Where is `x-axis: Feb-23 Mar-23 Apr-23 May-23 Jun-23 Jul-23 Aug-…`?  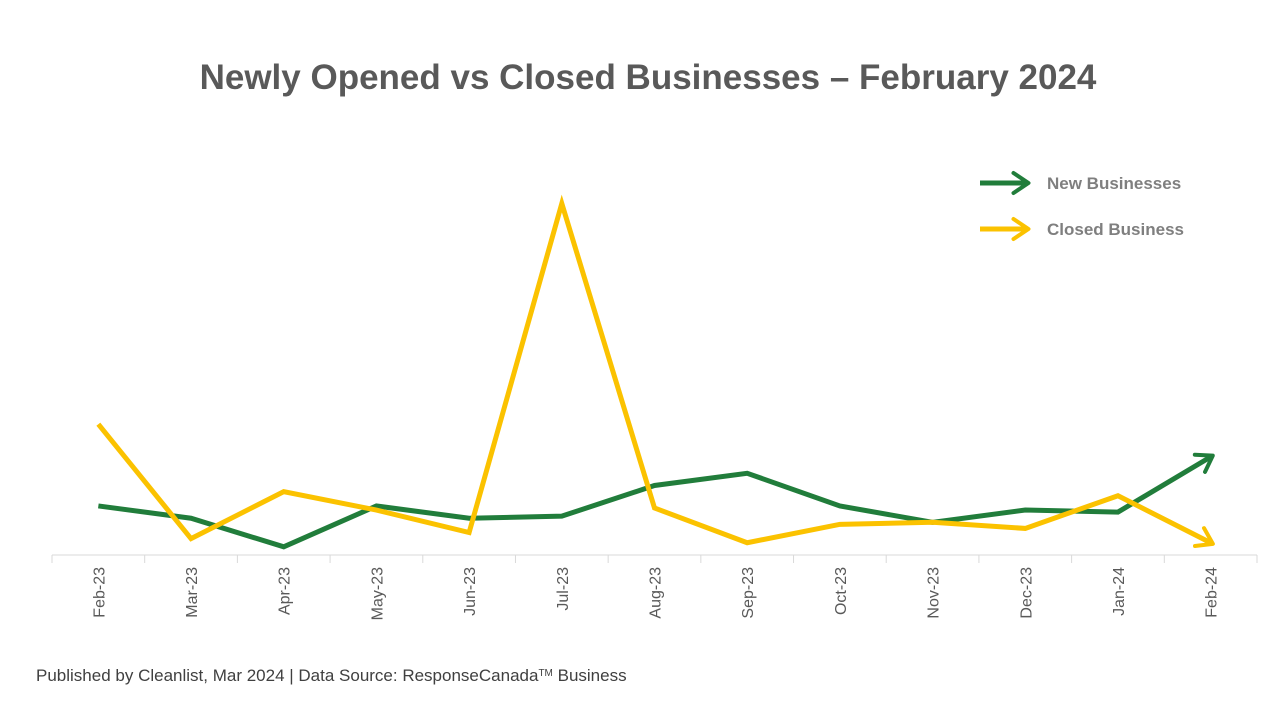 x-axis: Feb-23 Mar-23 Apr-23 May-23 Jun-23 Jul-23 Aug-… is located at coordinates (654, 587).